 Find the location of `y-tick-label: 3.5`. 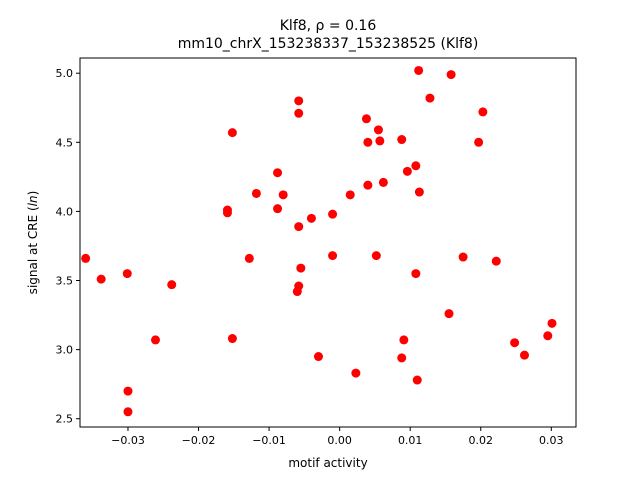

y-tick-label: 3.5 is located at coordinates (65, 281).